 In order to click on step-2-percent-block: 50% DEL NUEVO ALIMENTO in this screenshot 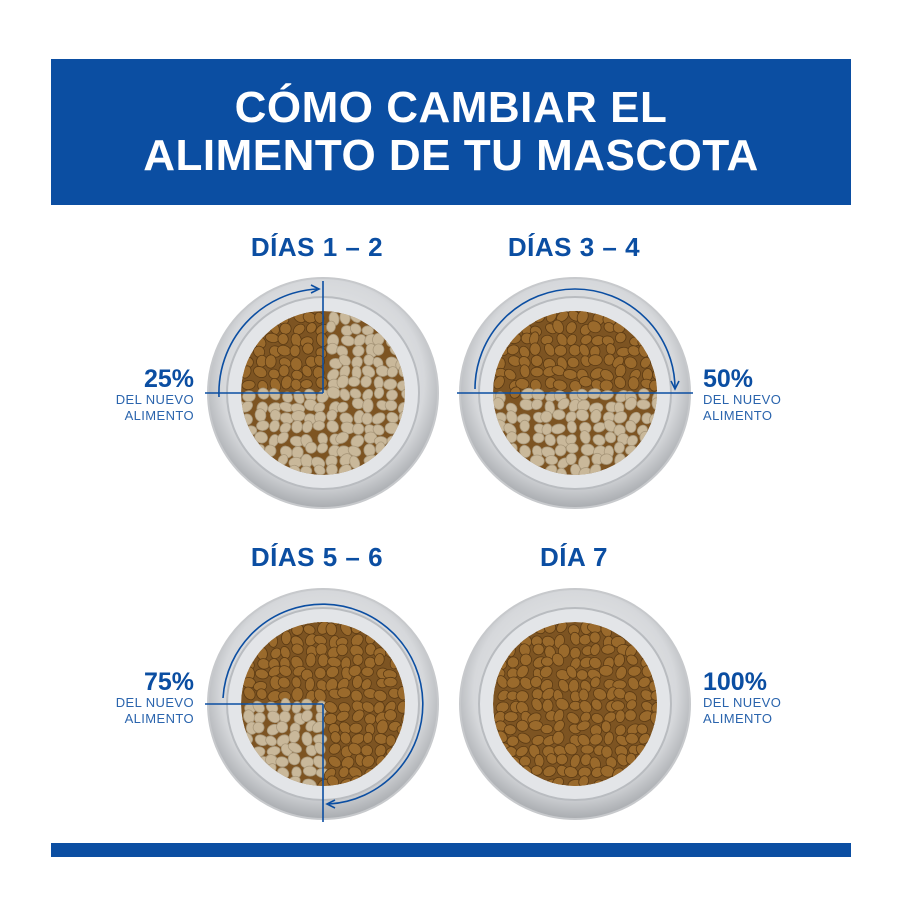, I will do `click(763, 395)`.